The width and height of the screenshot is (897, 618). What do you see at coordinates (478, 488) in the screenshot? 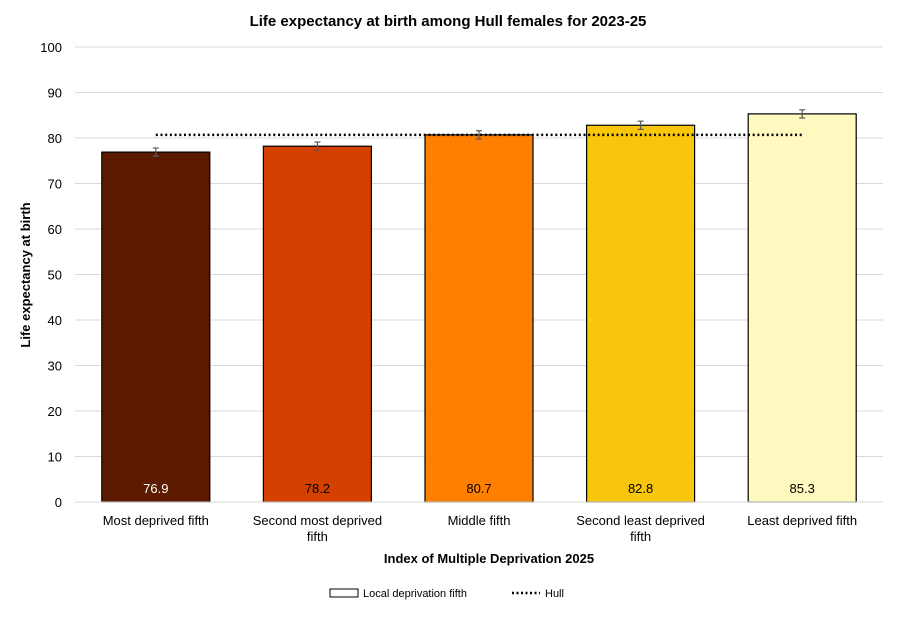
I see `data-label: 80.7` at bounding box center [478, 488].